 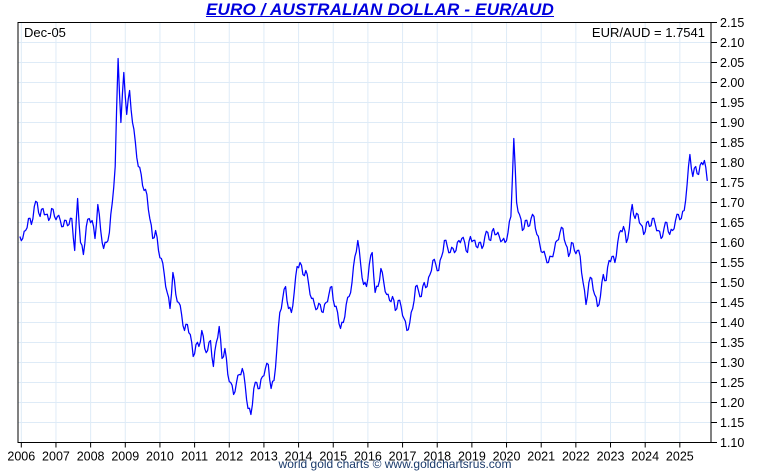 I want to click on y-tick-label: 2.00, so click(x=732, y=83).